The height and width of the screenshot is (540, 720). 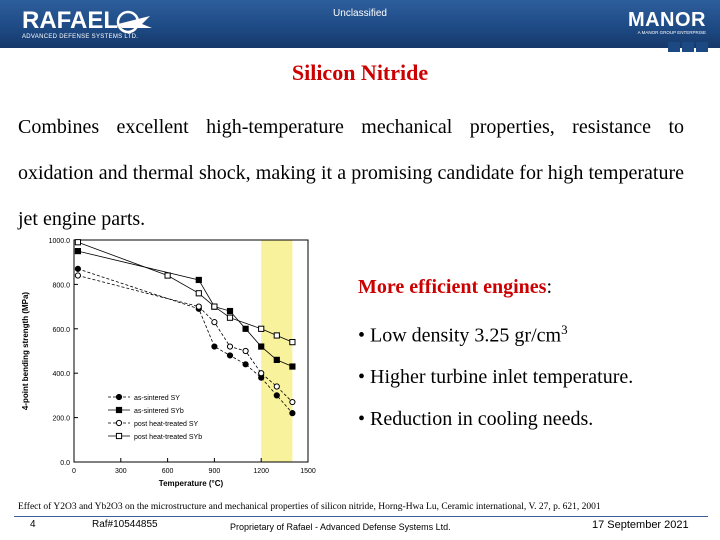 I want to click on plot-frame, so click(x=191, y=351).